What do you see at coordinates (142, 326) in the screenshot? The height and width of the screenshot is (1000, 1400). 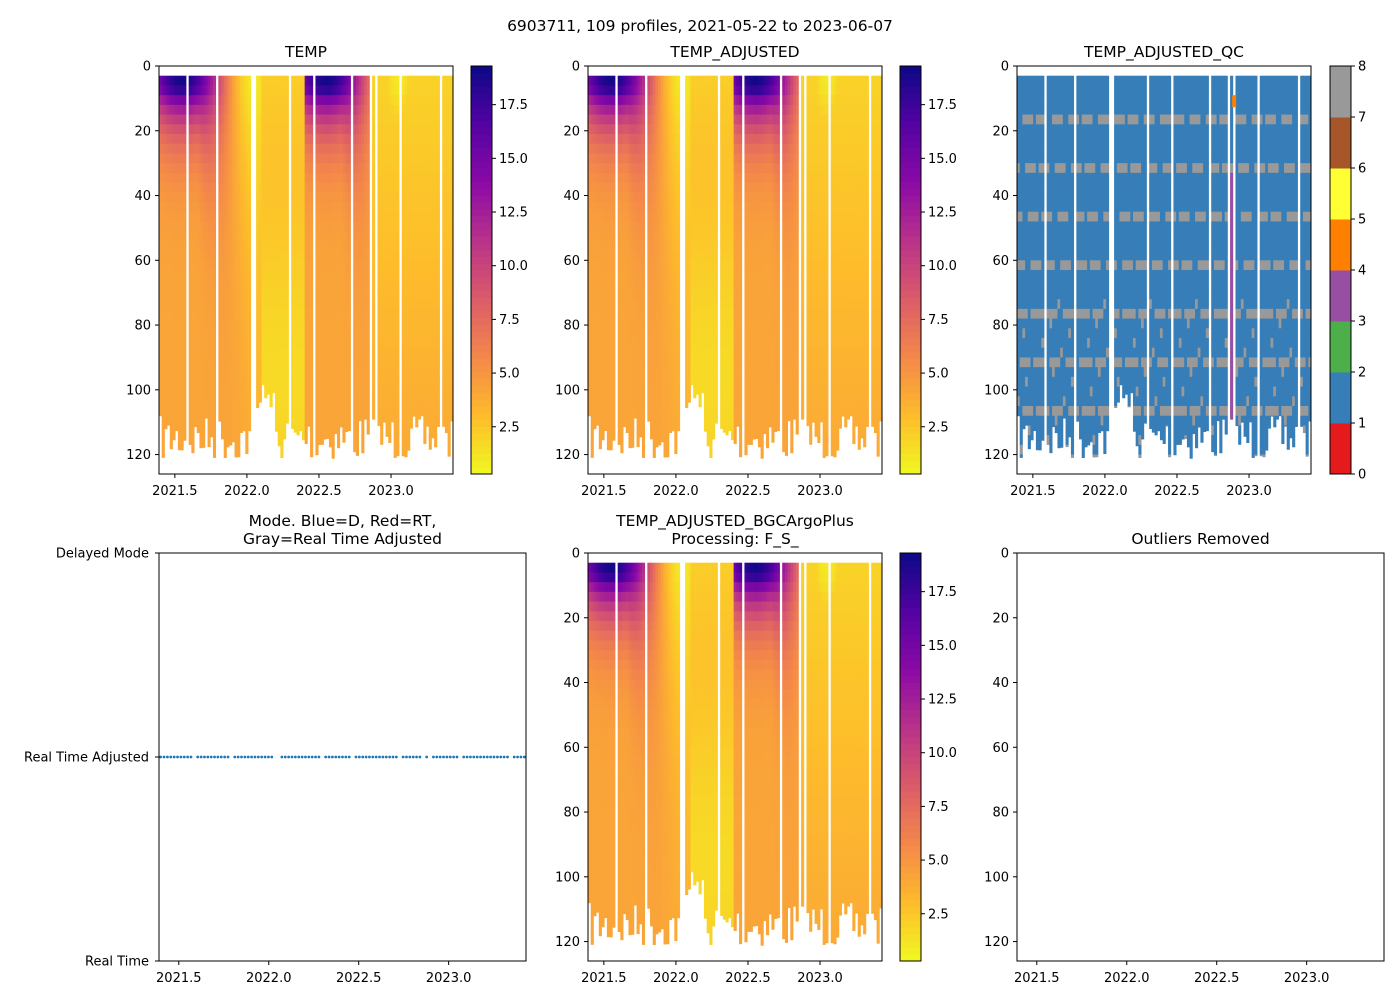 I see `temp-panel-y-tick-label: 80` at bounding box center [142, 326].